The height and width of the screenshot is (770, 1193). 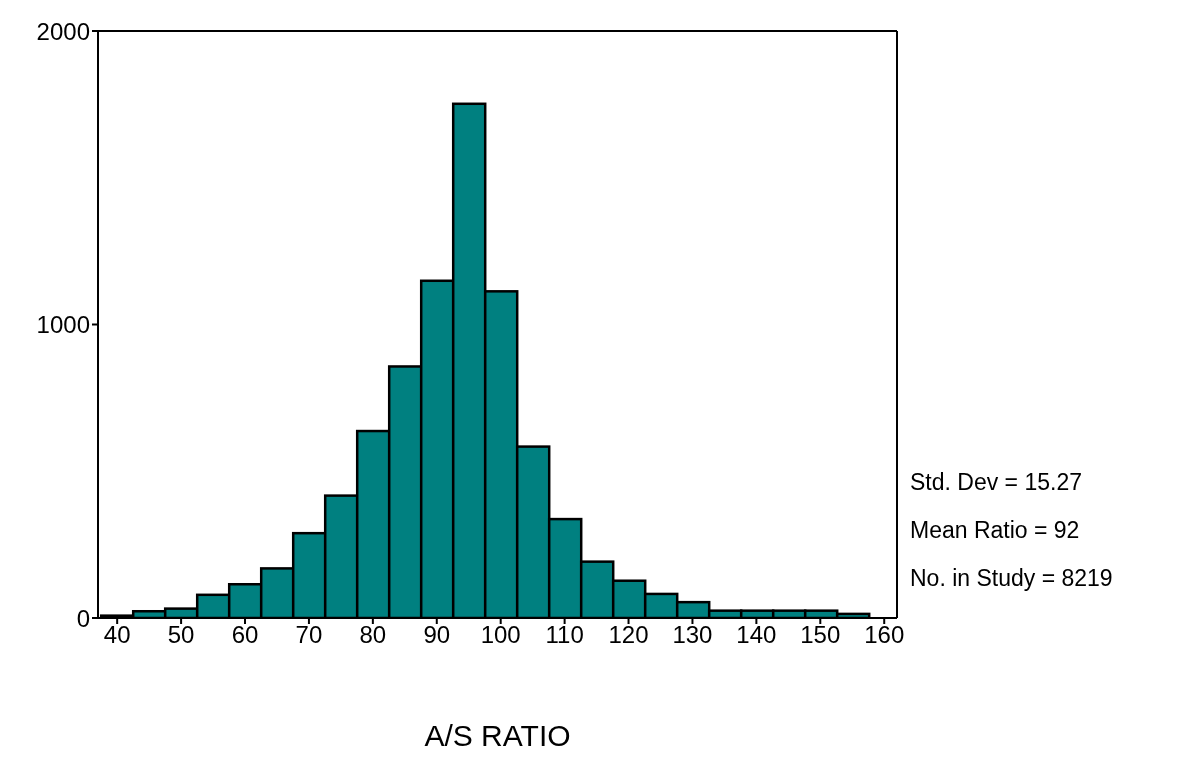 What do you see at coordinates (884, 635) in the screenshot?
I see `x-tick-label: 160` at bounding box center [884, 635].